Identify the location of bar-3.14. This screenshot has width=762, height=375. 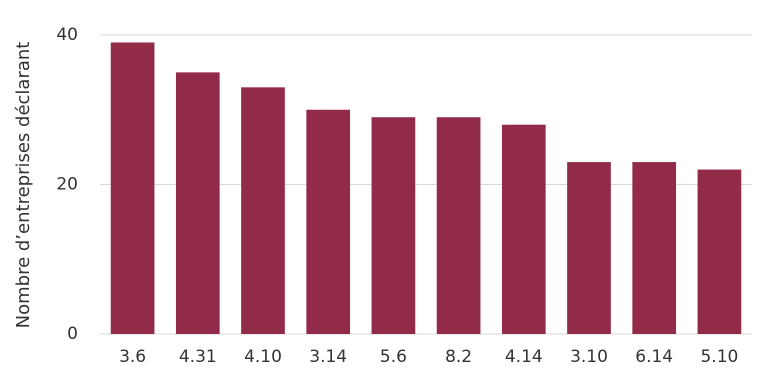
(328, 221).